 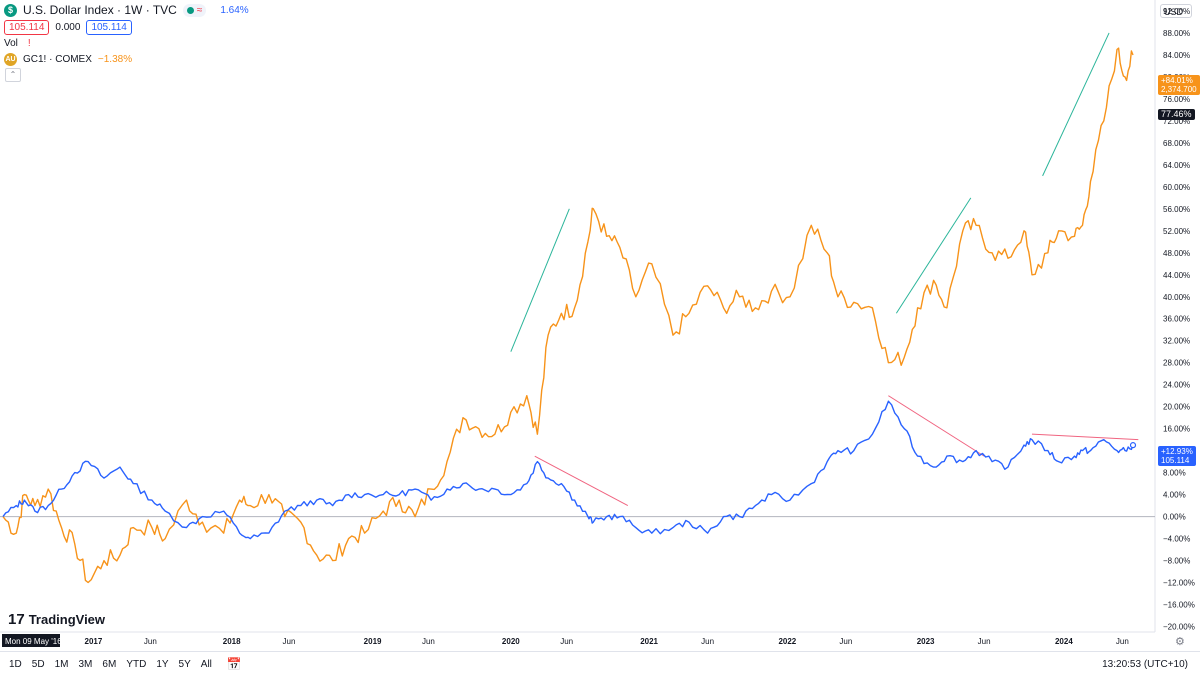 I want to click on market-status-pill: ≈, so click(x=194, y=10).